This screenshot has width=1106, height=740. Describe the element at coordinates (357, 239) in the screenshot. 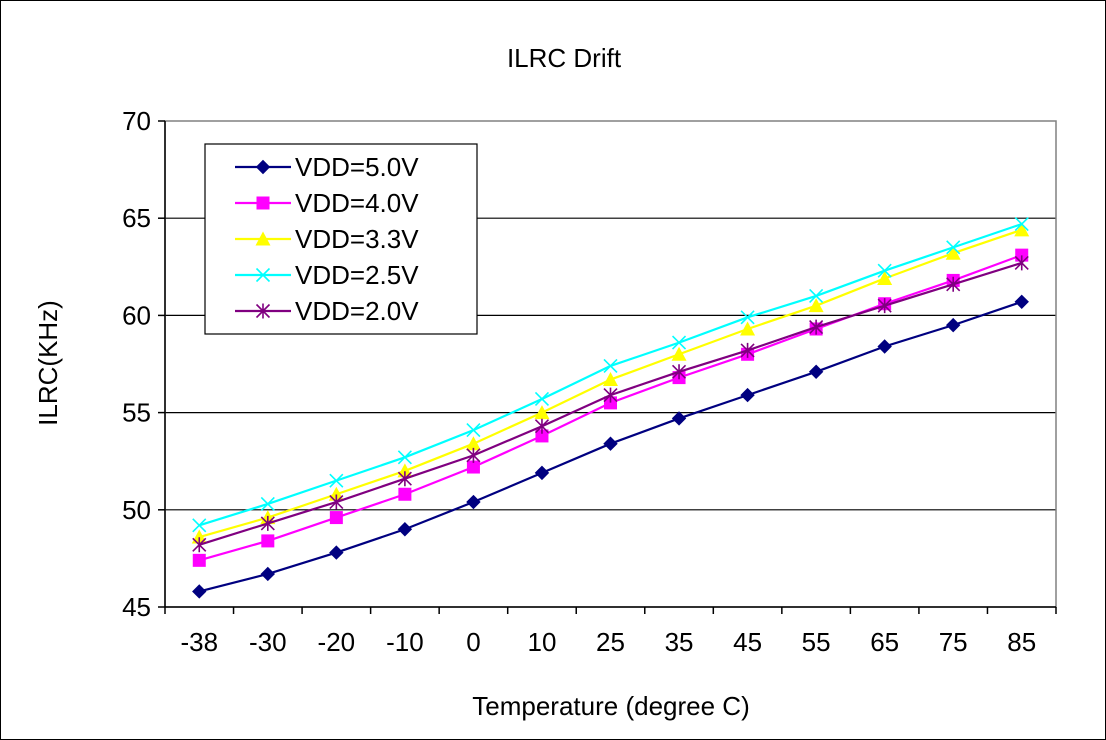

I see `legend-label: VDD=3.3V` at that location.